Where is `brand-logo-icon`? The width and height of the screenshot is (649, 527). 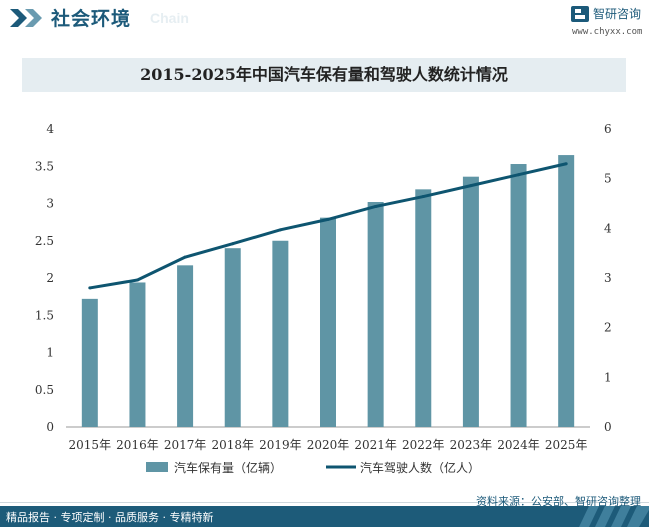 brand-logo-icon is located at coordinates (580, 14).